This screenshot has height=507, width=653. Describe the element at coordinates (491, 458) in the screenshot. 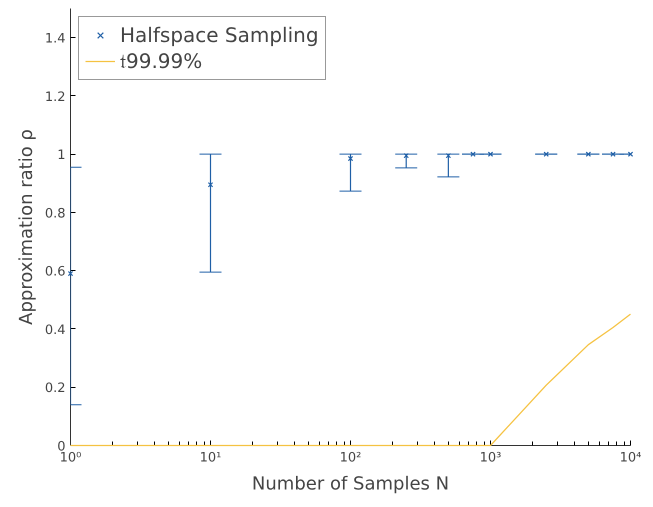

I see `x-tick-label: 10³` at that location.